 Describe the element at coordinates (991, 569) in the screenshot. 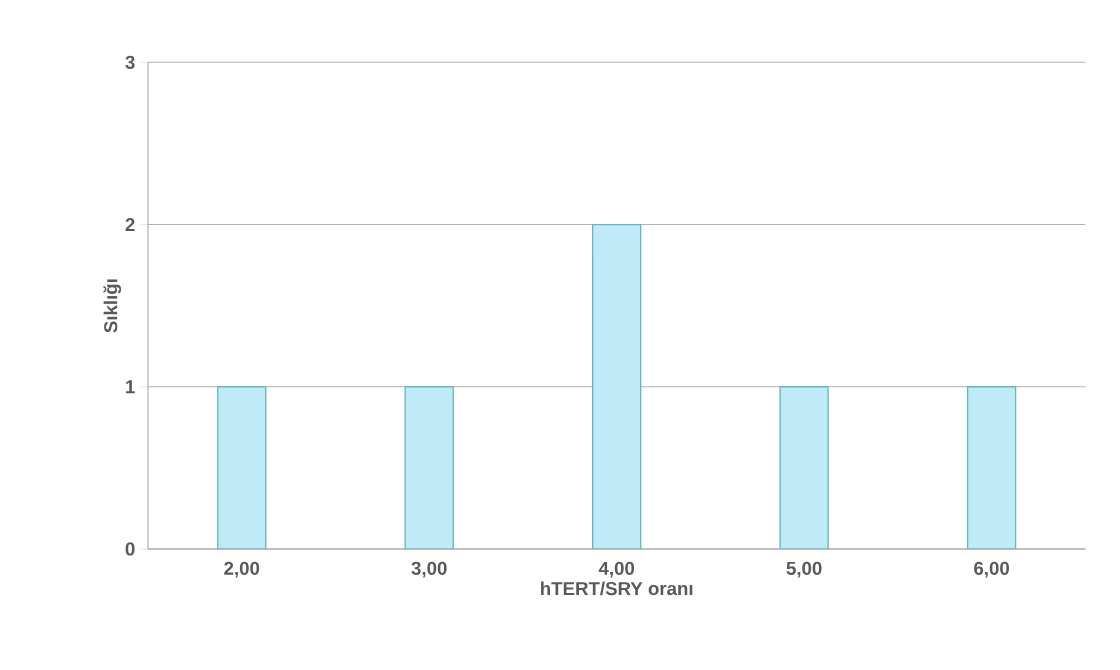

I see `x-tick-label: 6,00` at that location.